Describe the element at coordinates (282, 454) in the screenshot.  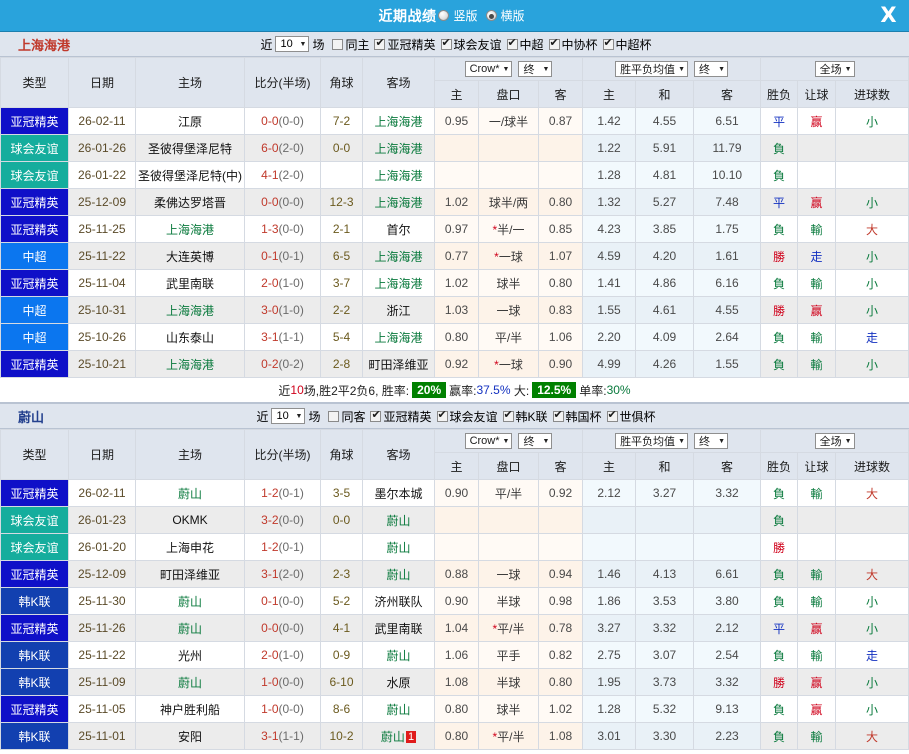
I see `th-score-2: 比分(半场)` at that location.